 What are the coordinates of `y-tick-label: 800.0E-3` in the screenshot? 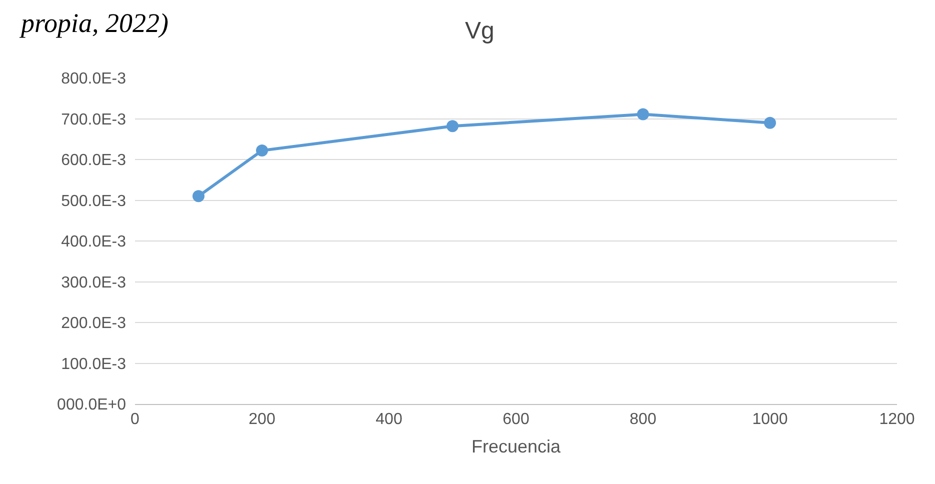 It's located at (93, 79).